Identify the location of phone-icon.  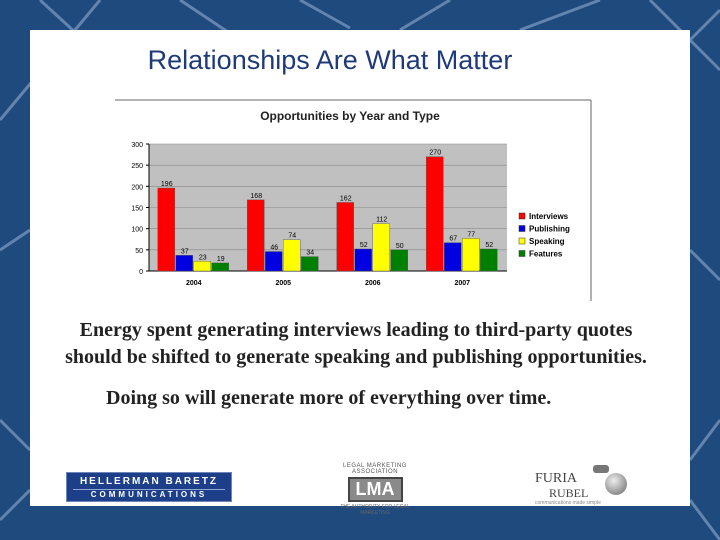
(601, 469).